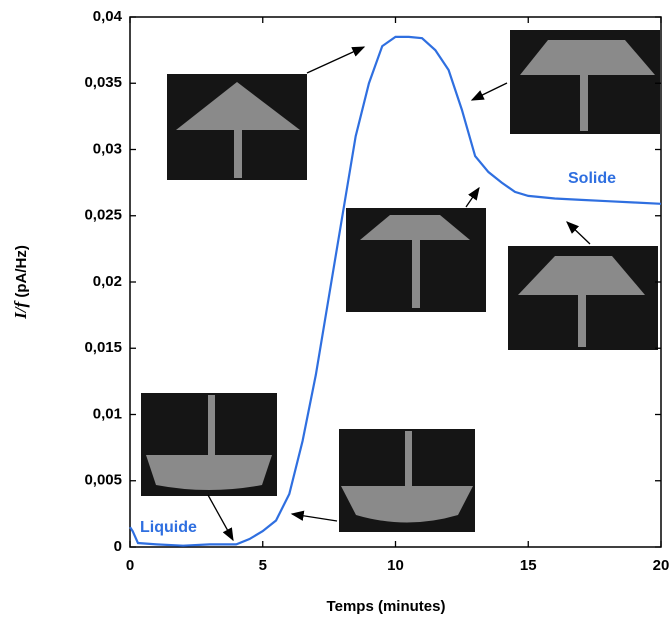 Image resolution: width=672 pixels, height=626 pixels. Describe the element at coordinates (107, 413) in the screenshot. I see `y-tick-label: 0,01` at that location.